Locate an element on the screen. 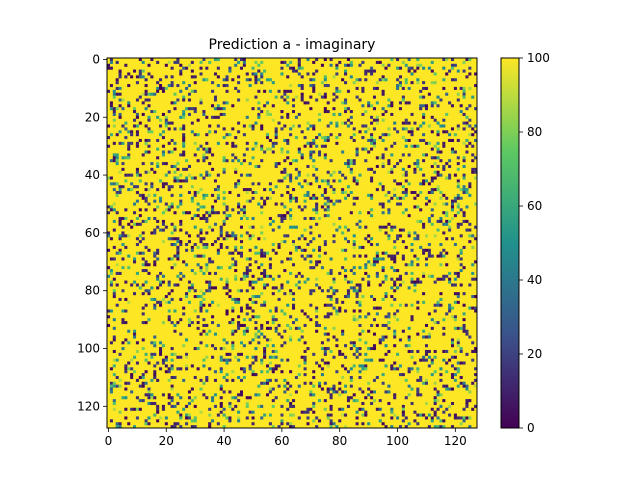 The height and width of the screenshot is (480, 640). y-tick-label: 0 is located at coordinates (96, 59).